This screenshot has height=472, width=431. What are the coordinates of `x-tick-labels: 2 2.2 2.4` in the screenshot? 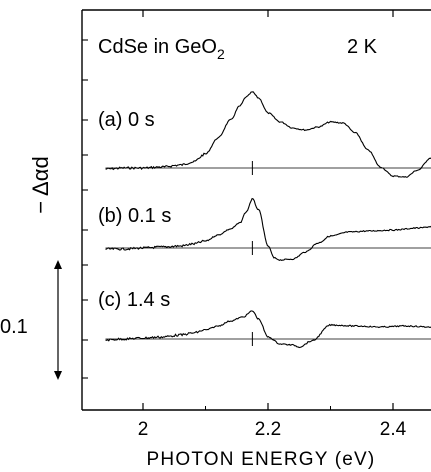 It's located at (272, 429).